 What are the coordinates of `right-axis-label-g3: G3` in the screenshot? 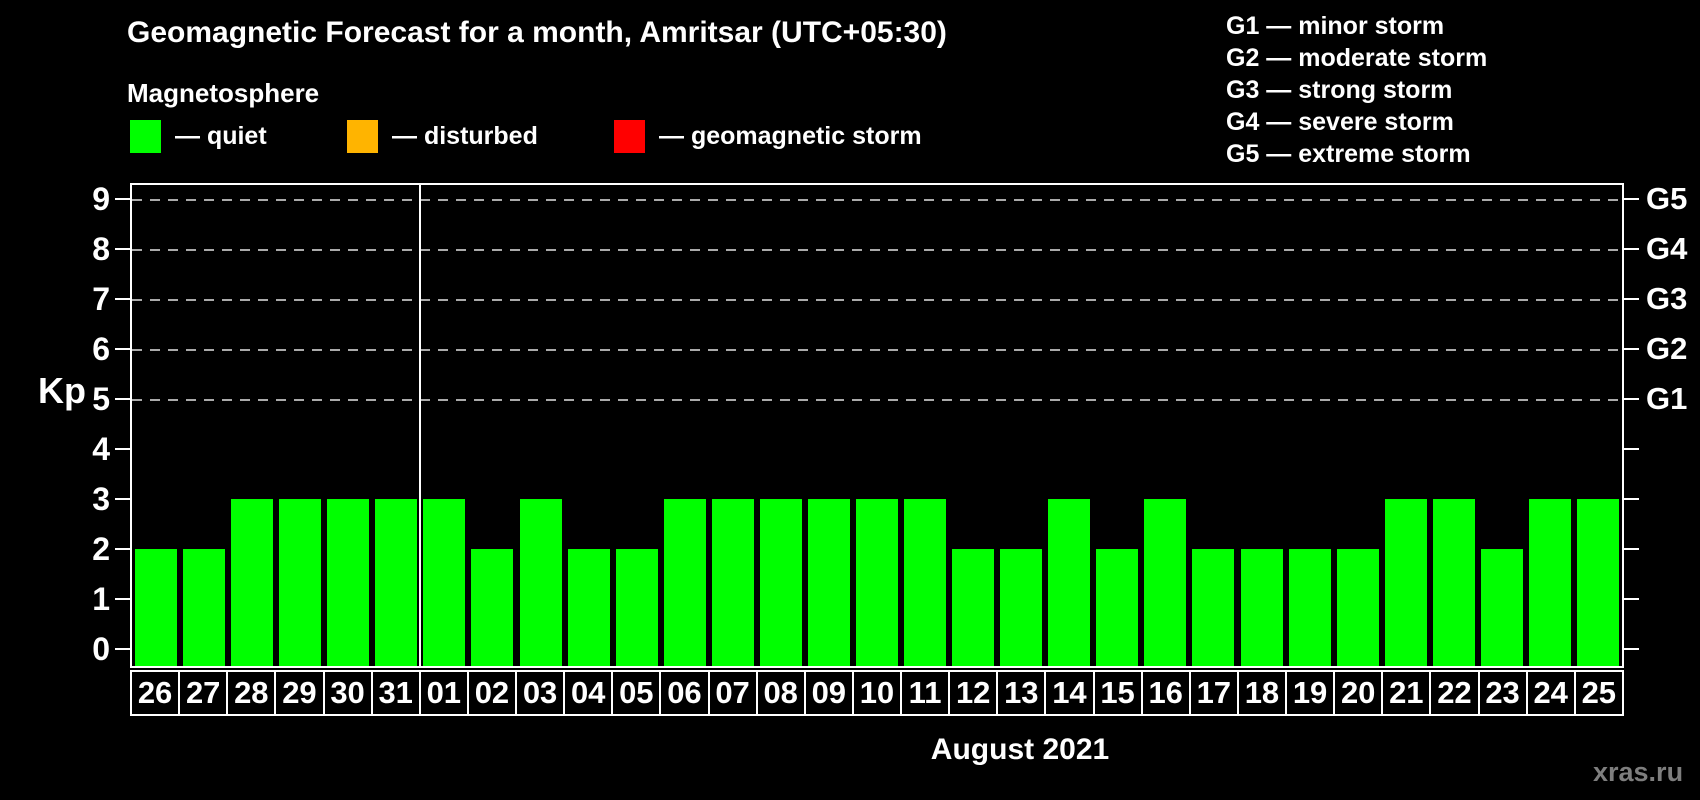 It's located at (1667, 298).